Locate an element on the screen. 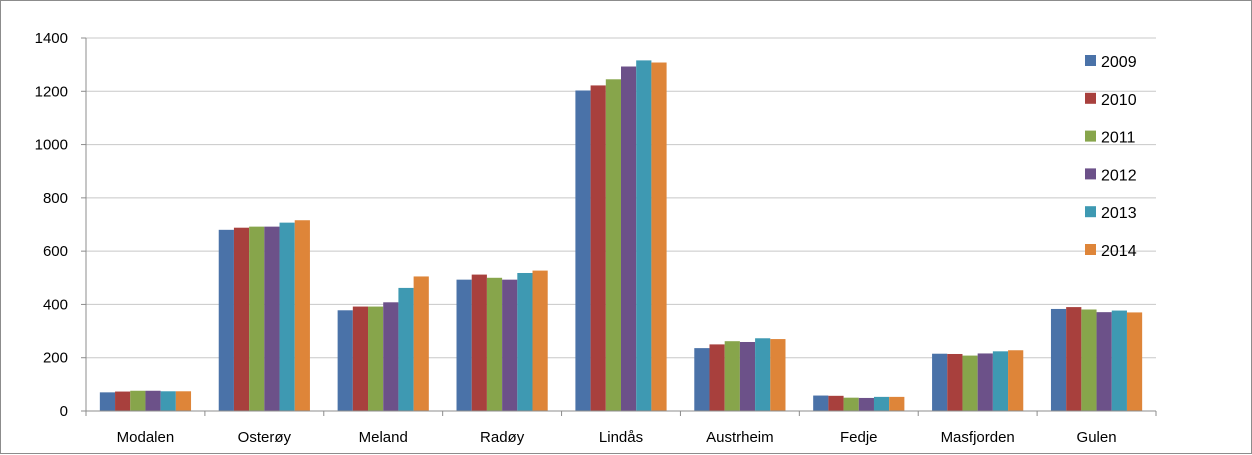 This screenshot has width=1252, height=455. y-tick-label: 1400 is located at coordinates (51, 38).